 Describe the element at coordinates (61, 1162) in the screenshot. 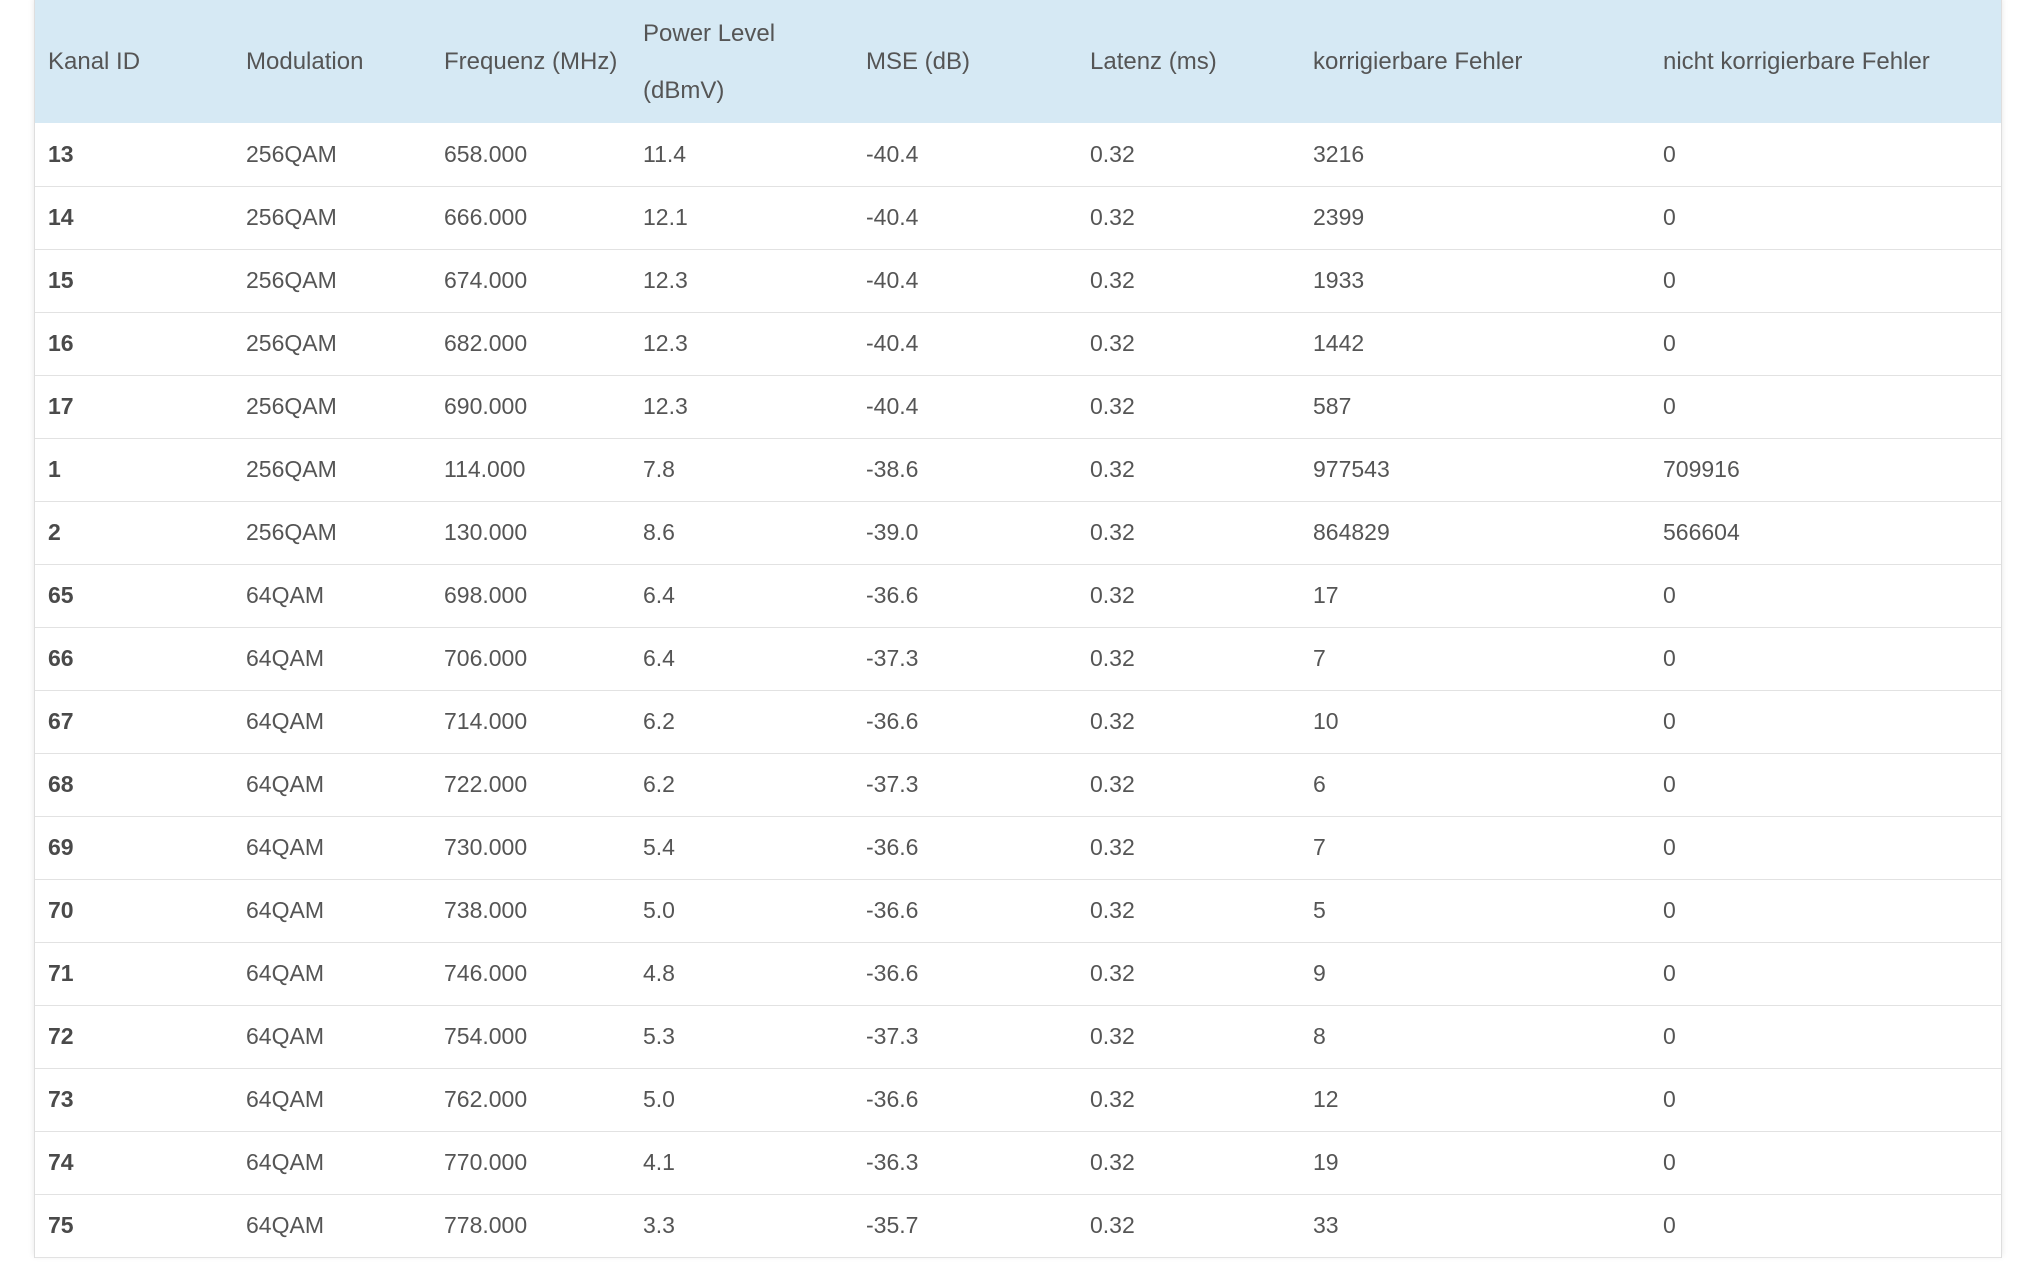

I see `cell-kanal-id: 74` at that location.